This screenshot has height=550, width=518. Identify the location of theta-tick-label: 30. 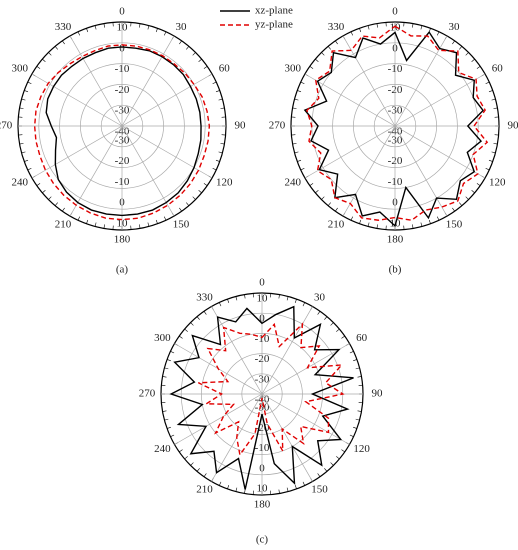
(182, 27).